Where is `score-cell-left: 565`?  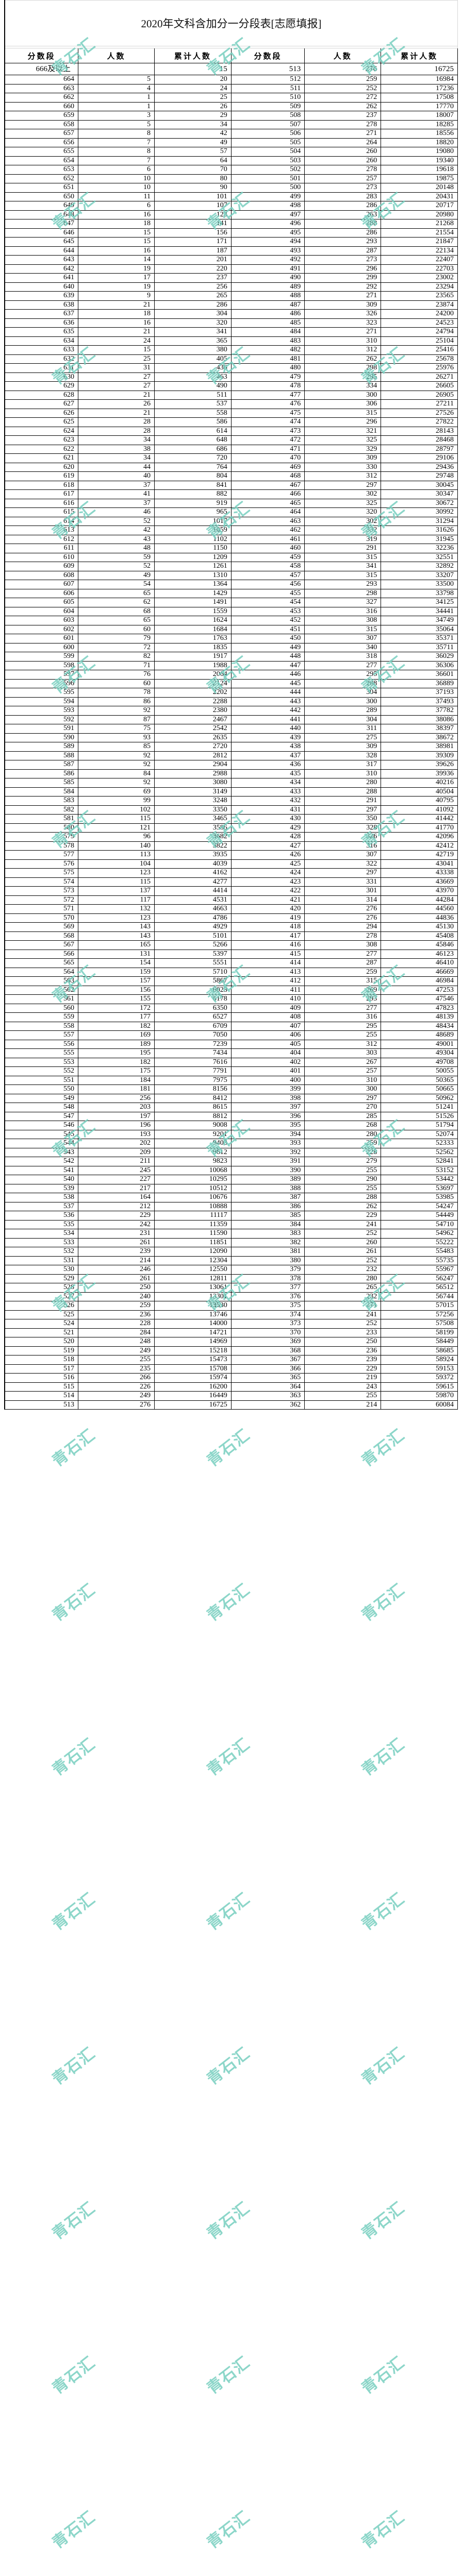
score-cell-left: 565 is located at coordinates (41, 963).